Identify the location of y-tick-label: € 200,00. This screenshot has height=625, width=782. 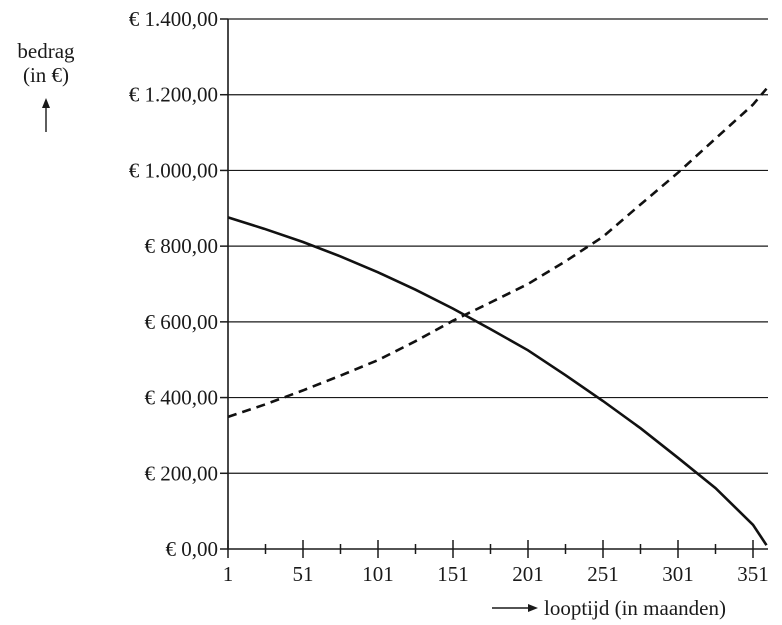
(182, 473).